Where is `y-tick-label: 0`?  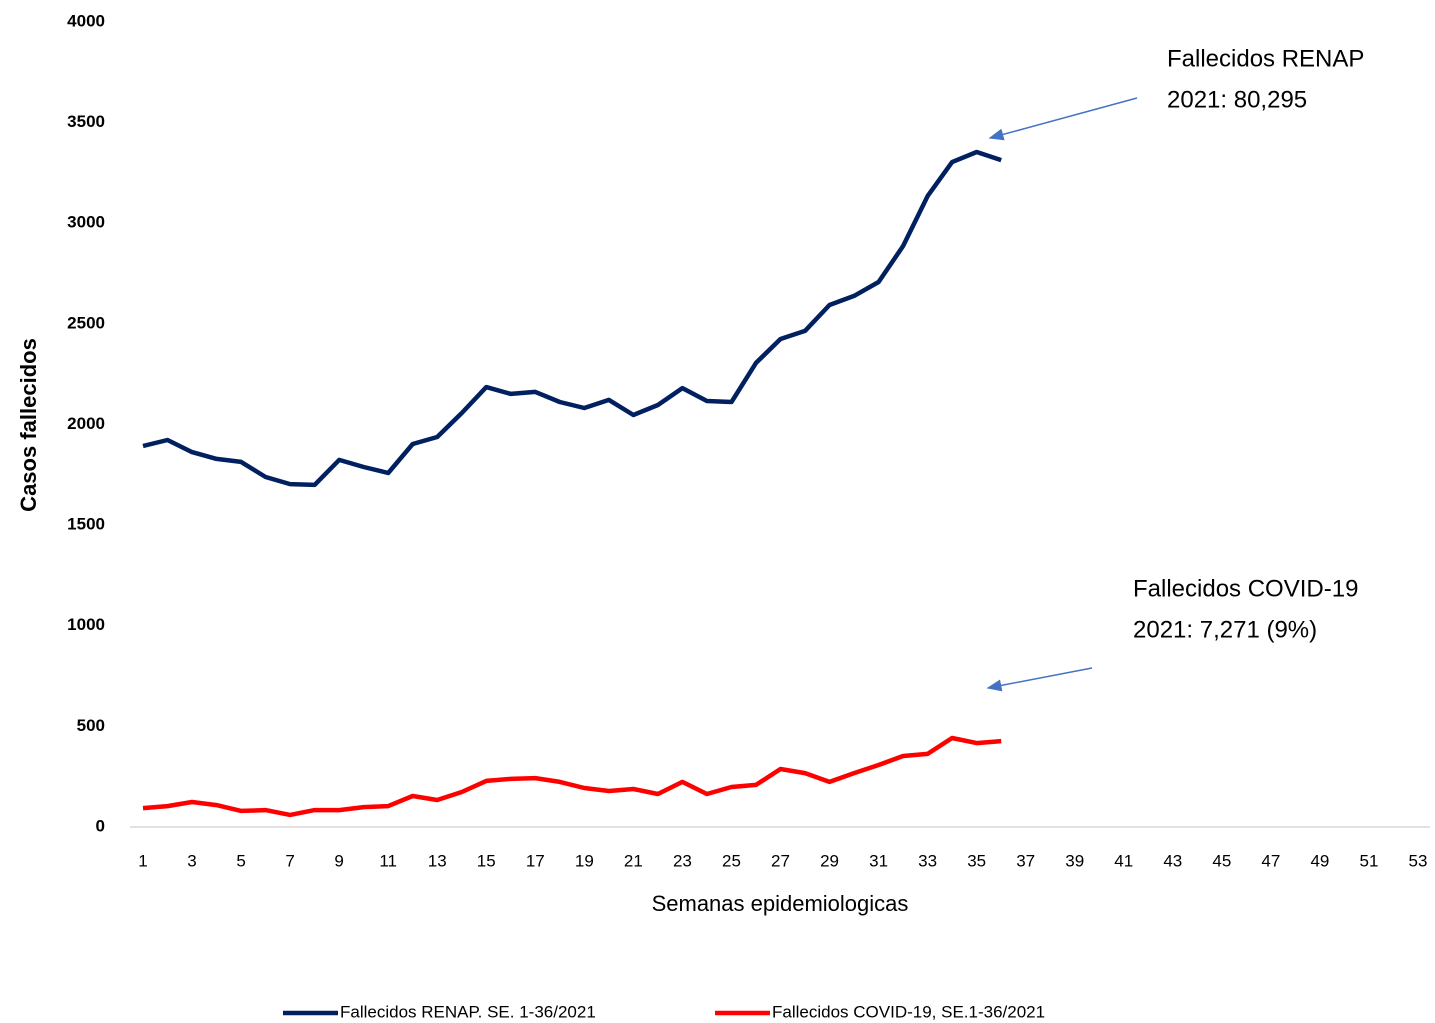 y-tick-label: 0 is located at coordinates (100, 825).